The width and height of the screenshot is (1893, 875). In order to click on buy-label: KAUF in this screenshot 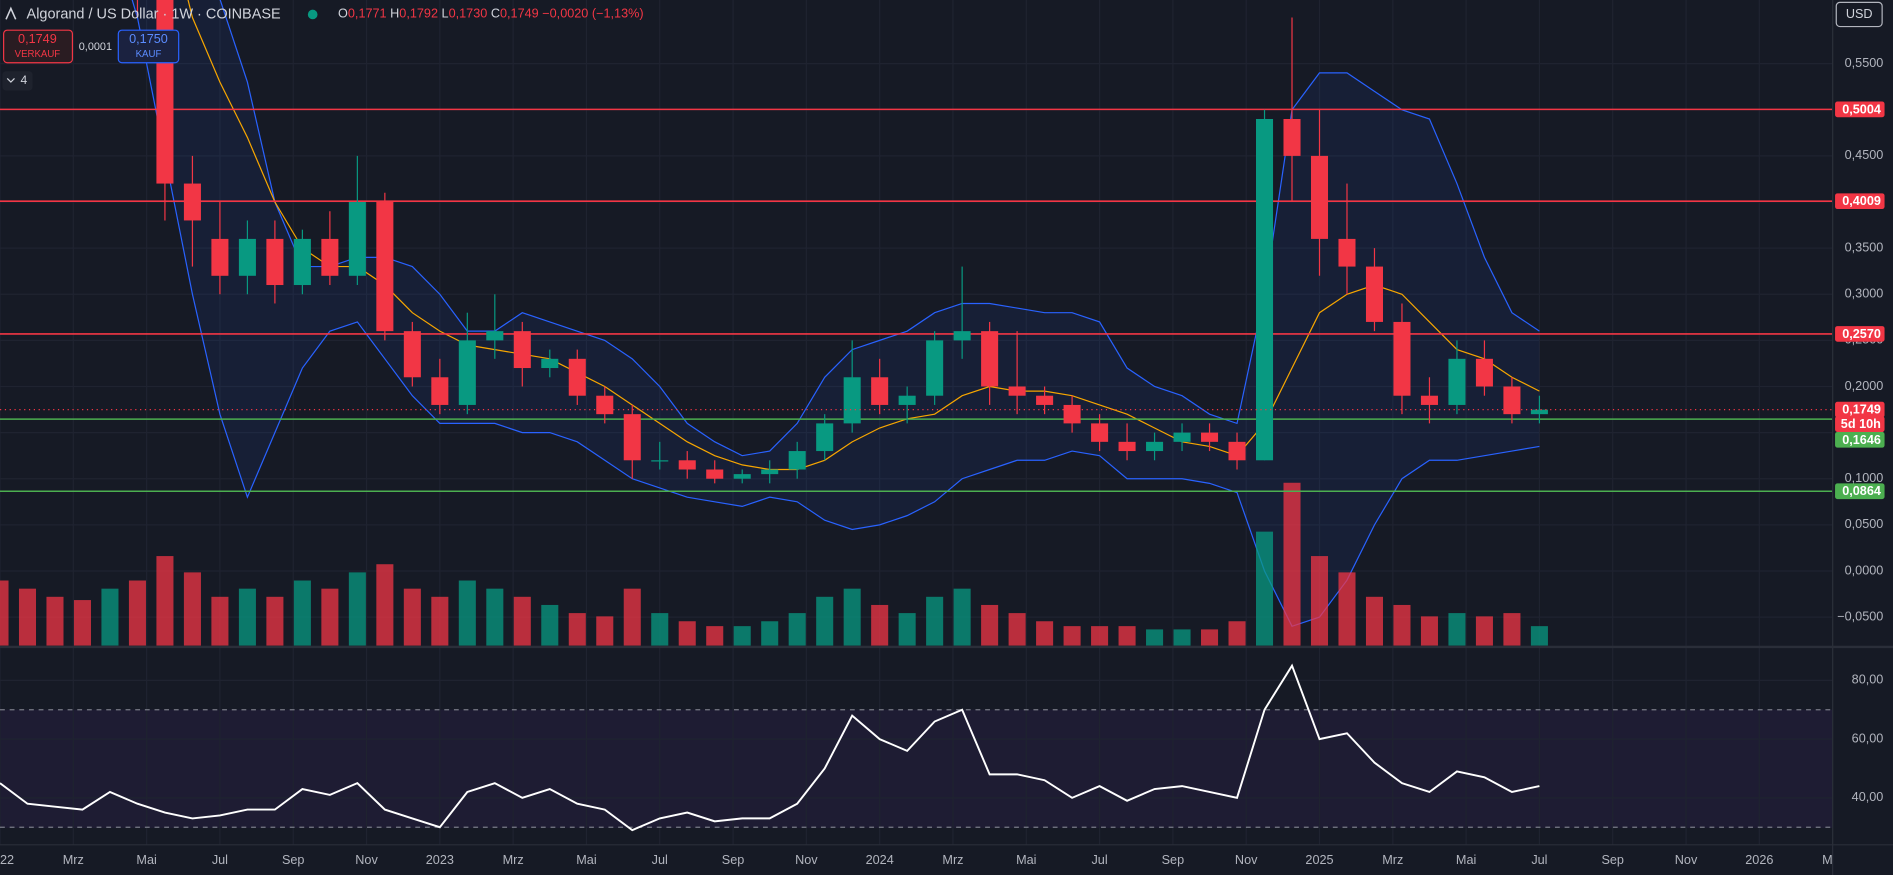, I will do `click(149, 54)`.